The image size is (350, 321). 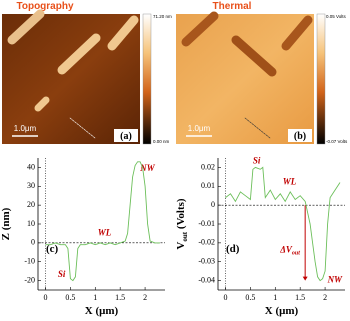 What do you see at coordinates (185, 236) in the screenshot?
I see `y-axis-label-part: out` at bounding box center [185, 236].